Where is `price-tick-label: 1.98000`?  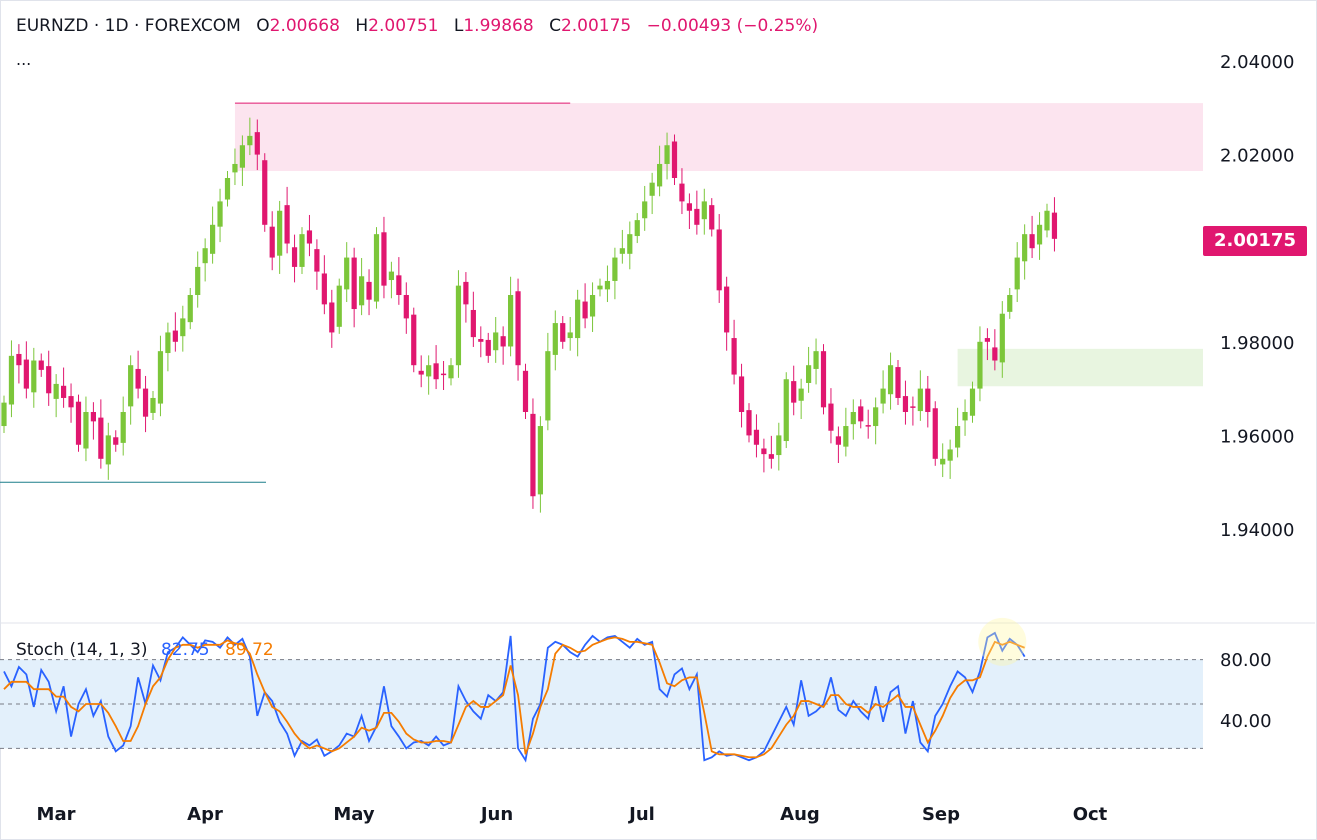
price-tick-label: 1.98000 is located at coordinates (1257, 343).